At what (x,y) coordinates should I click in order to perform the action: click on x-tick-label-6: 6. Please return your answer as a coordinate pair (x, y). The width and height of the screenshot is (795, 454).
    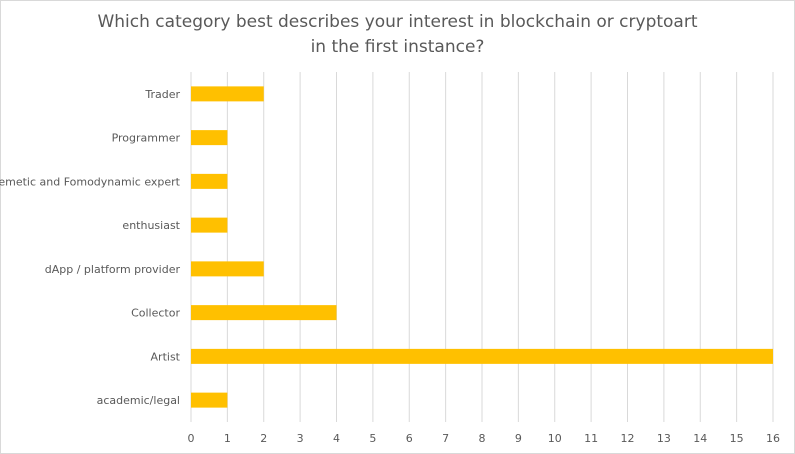
    Looking at the image, I should click on (409, 438).